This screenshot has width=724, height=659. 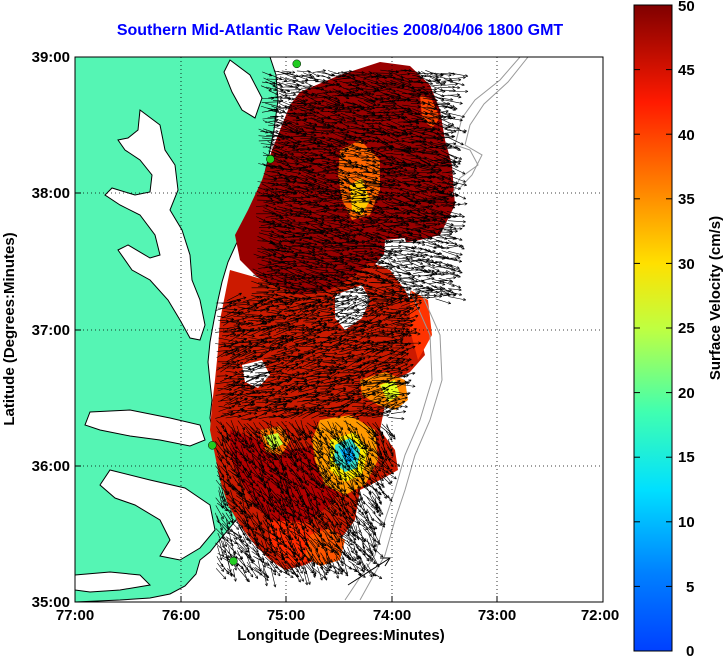 I want to click on hf-radar-stations, so click(x=255, y=312).